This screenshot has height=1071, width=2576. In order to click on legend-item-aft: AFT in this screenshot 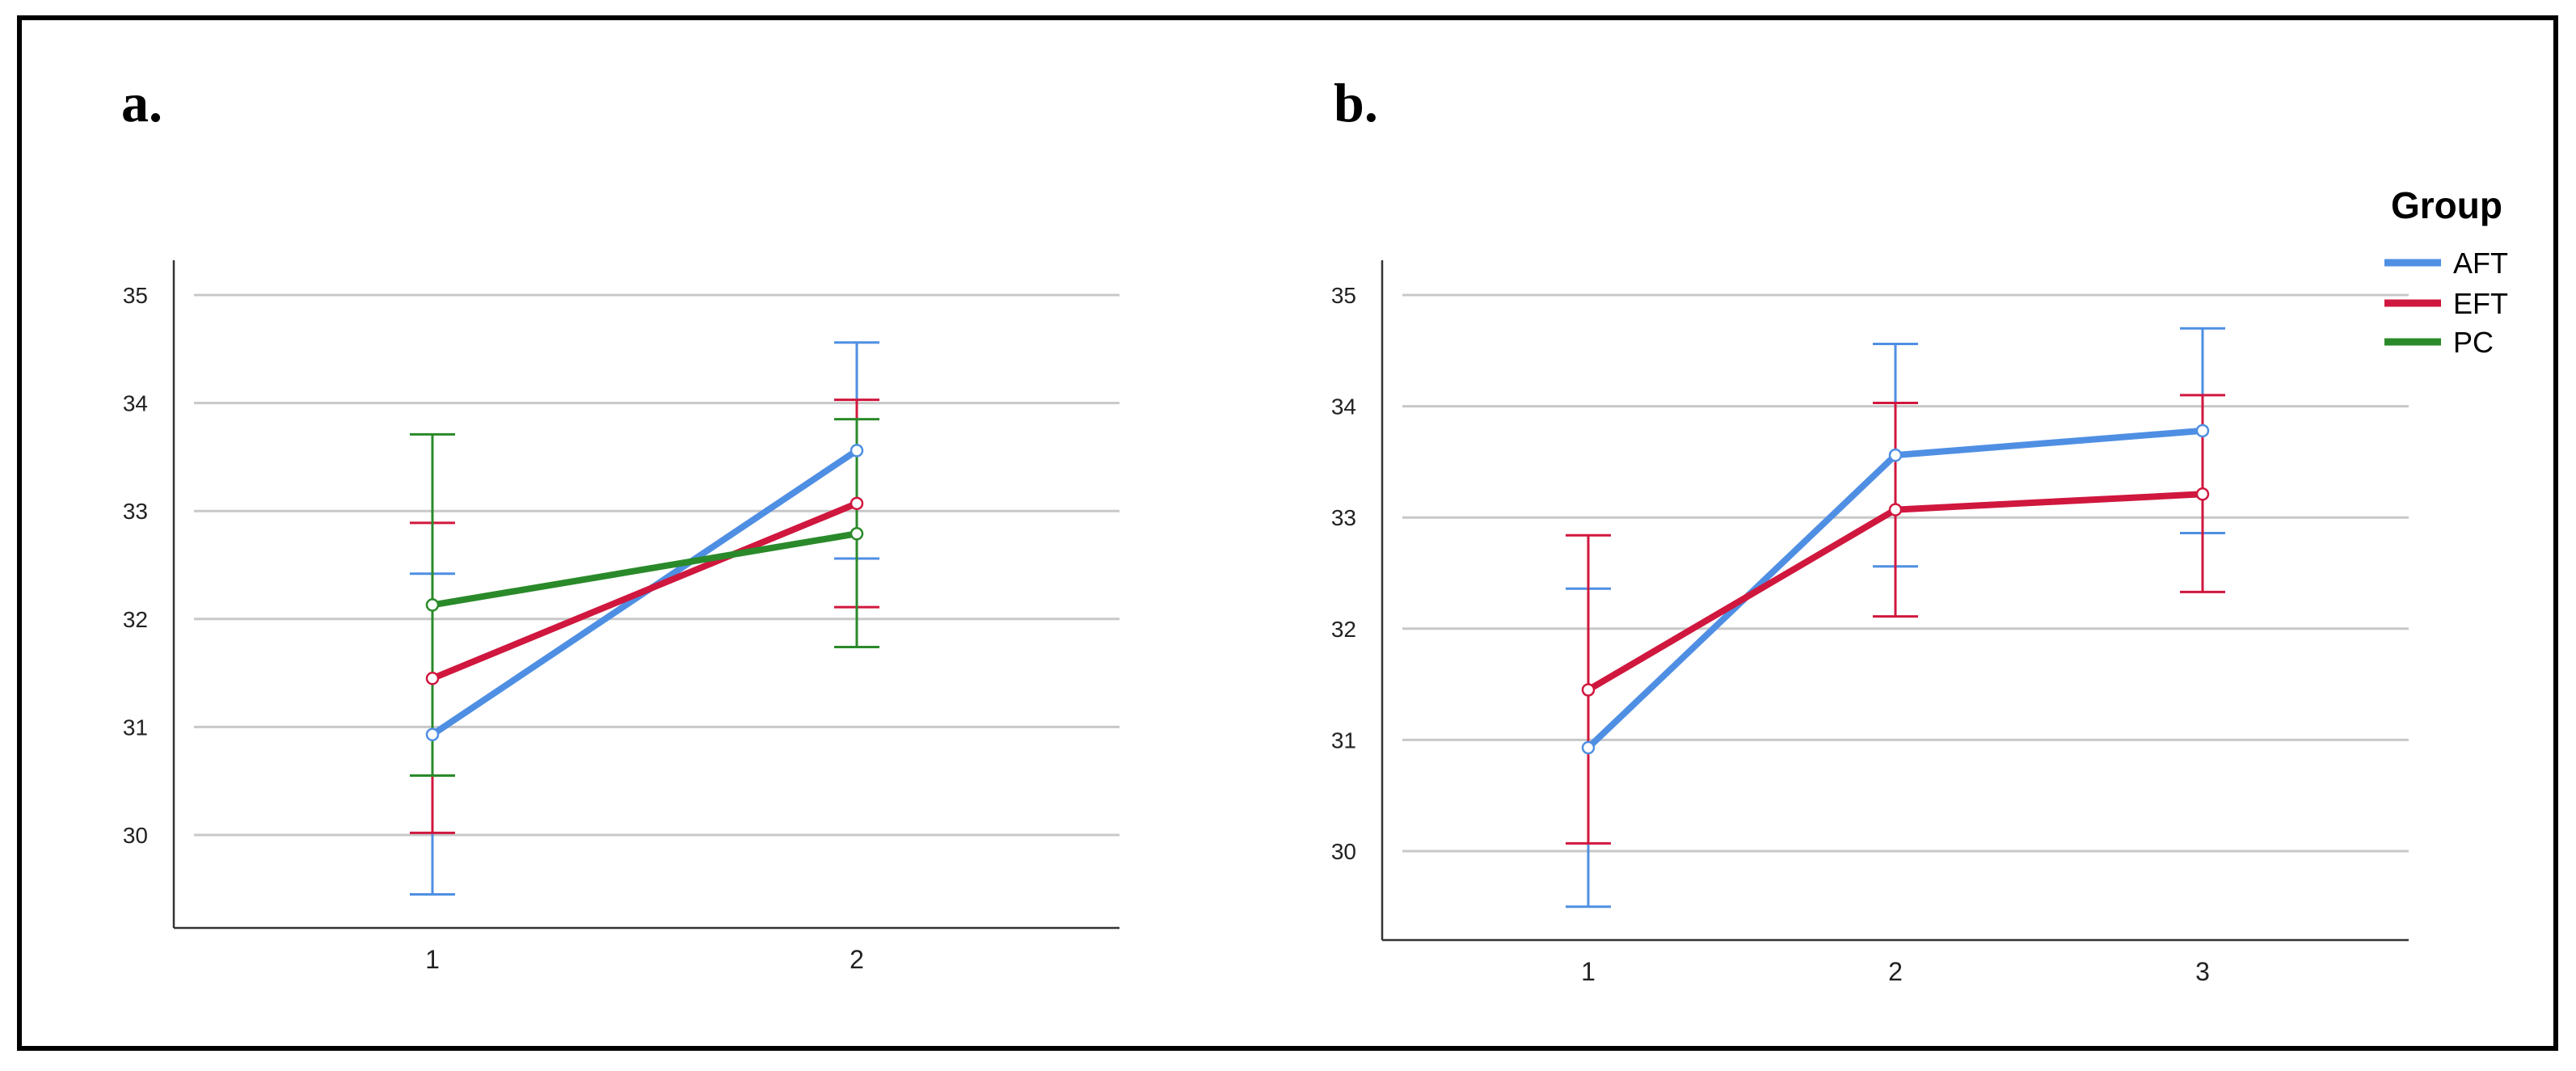, I will do `click(2446, 263)`.